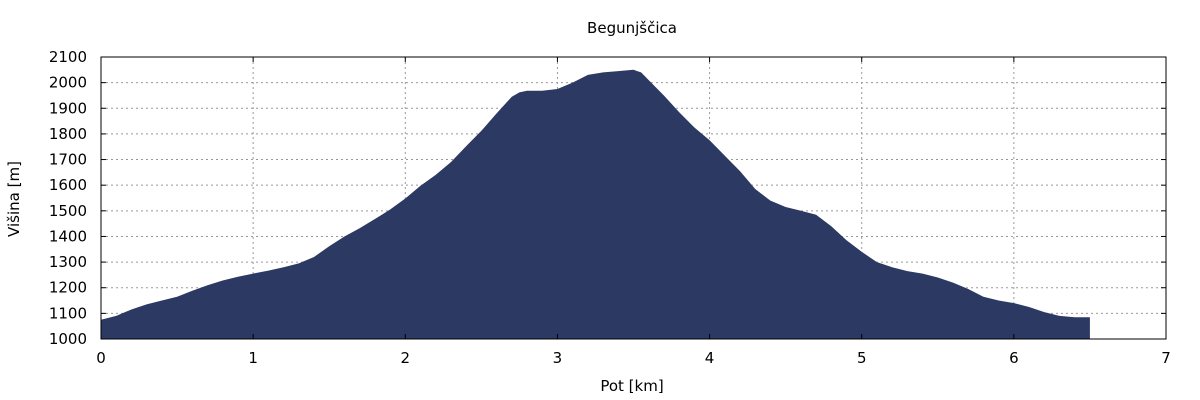 The height and width of the screenshot is (400, 1200). What do you see at coordinates (68, 262) in the screenshot?
I see `y-tick-label: 1300` at bounding box center [68, 262].